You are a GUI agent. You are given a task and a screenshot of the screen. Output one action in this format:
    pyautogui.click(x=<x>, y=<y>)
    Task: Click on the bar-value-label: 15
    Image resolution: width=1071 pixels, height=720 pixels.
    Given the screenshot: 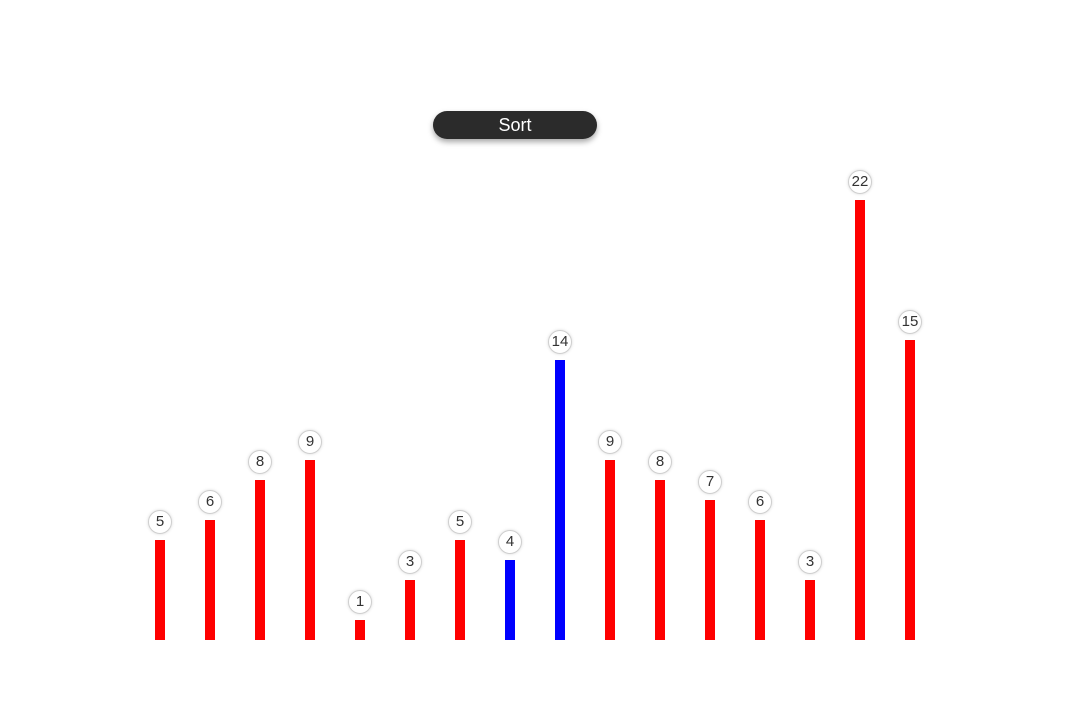 What is the action you would take?
    pyautogui.click(x=910, y=322)
    